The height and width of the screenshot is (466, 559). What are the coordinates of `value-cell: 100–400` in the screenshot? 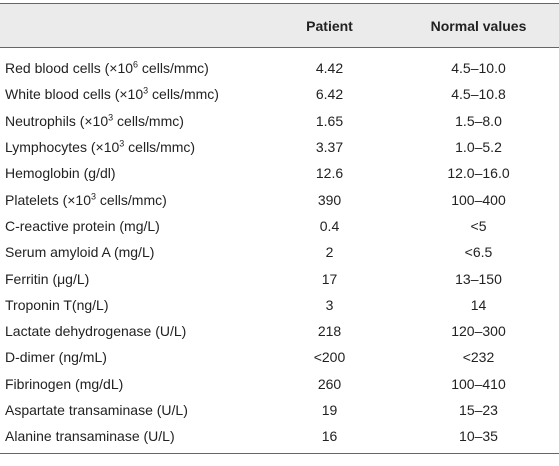 It's located at (478, 199).